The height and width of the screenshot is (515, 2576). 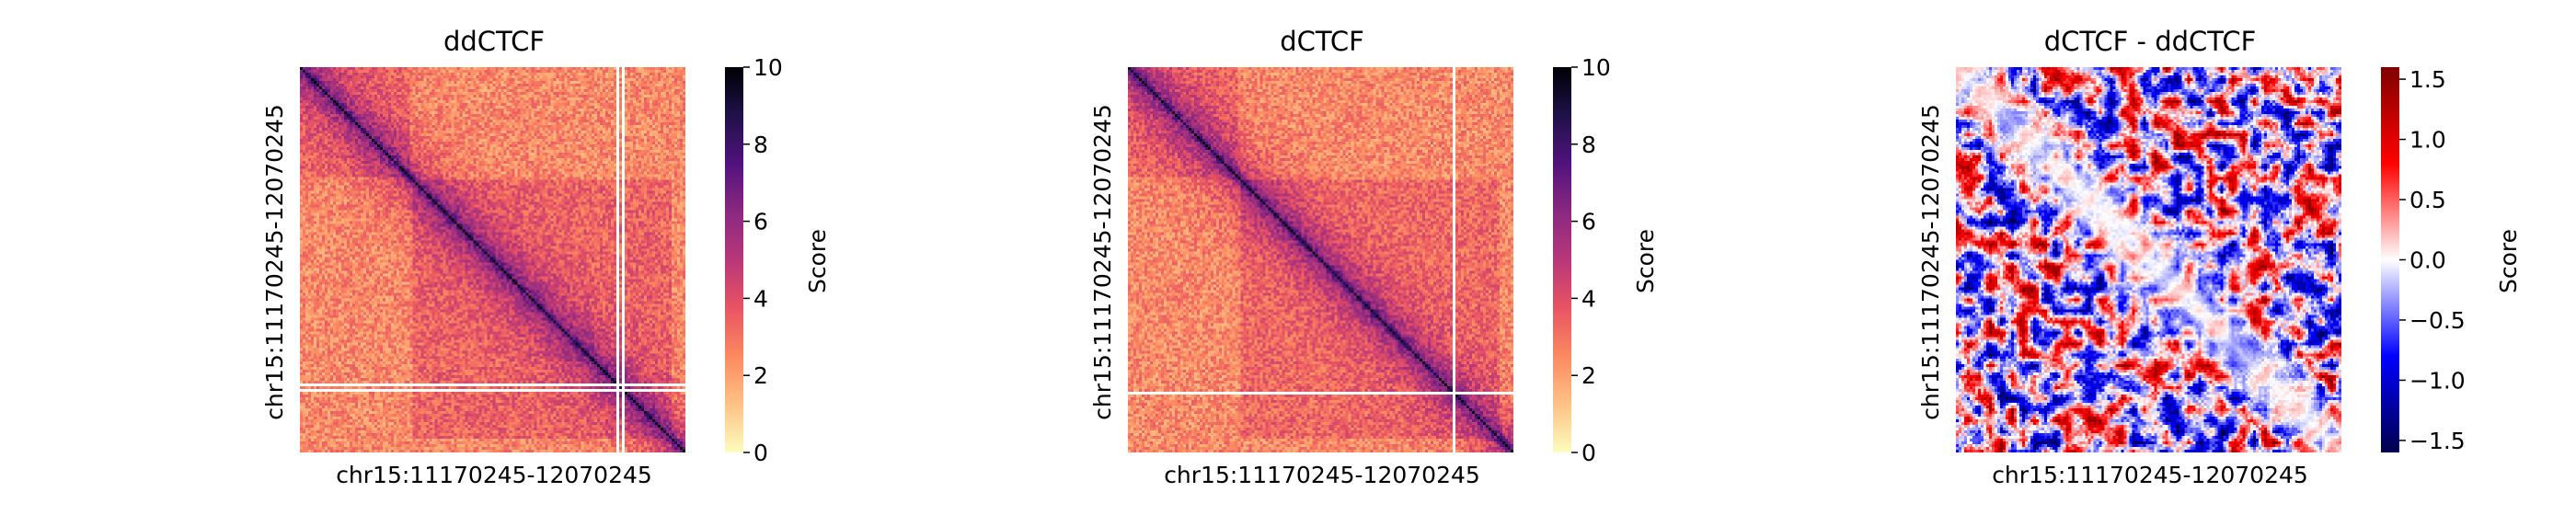 I want to click on panel-2-colorbar-ticks: 0 2 4 6 8 10, so click(x=1591, y=260).